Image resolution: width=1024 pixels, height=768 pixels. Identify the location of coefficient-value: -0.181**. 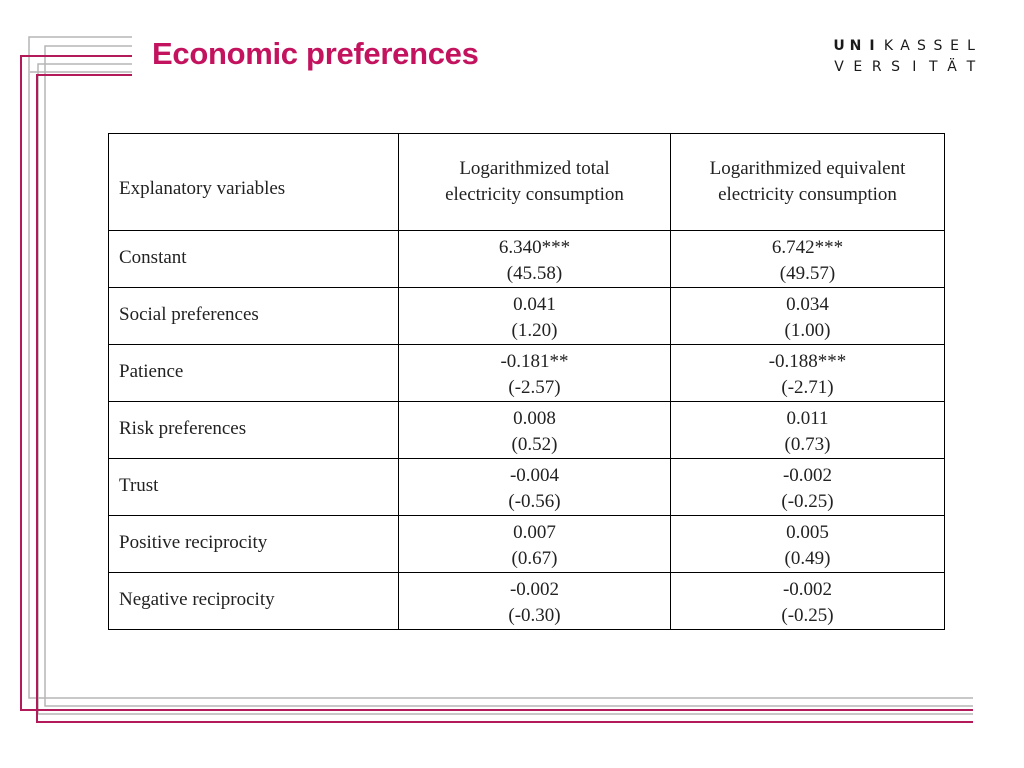
(534, 361).